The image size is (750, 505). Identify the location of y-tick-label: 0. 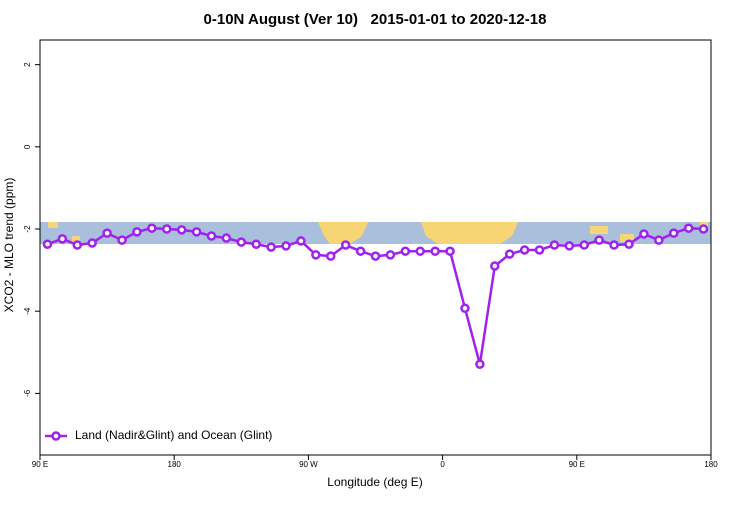
(27, 146).